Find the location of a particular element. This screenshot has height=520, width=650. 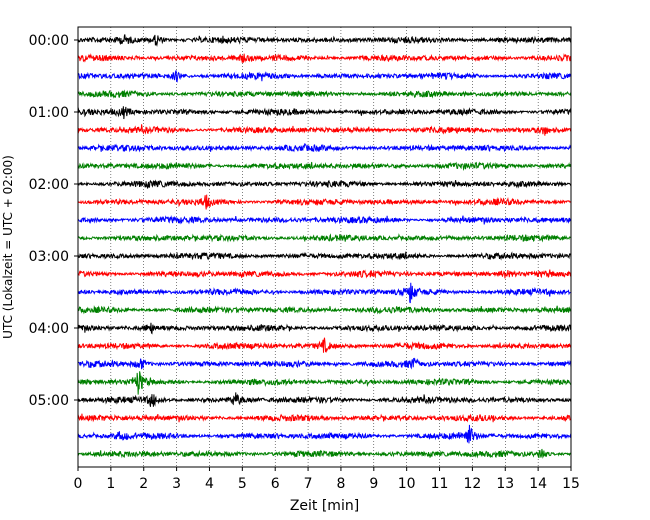

x-tick-label: 10 is located at coordinates (407, 484).